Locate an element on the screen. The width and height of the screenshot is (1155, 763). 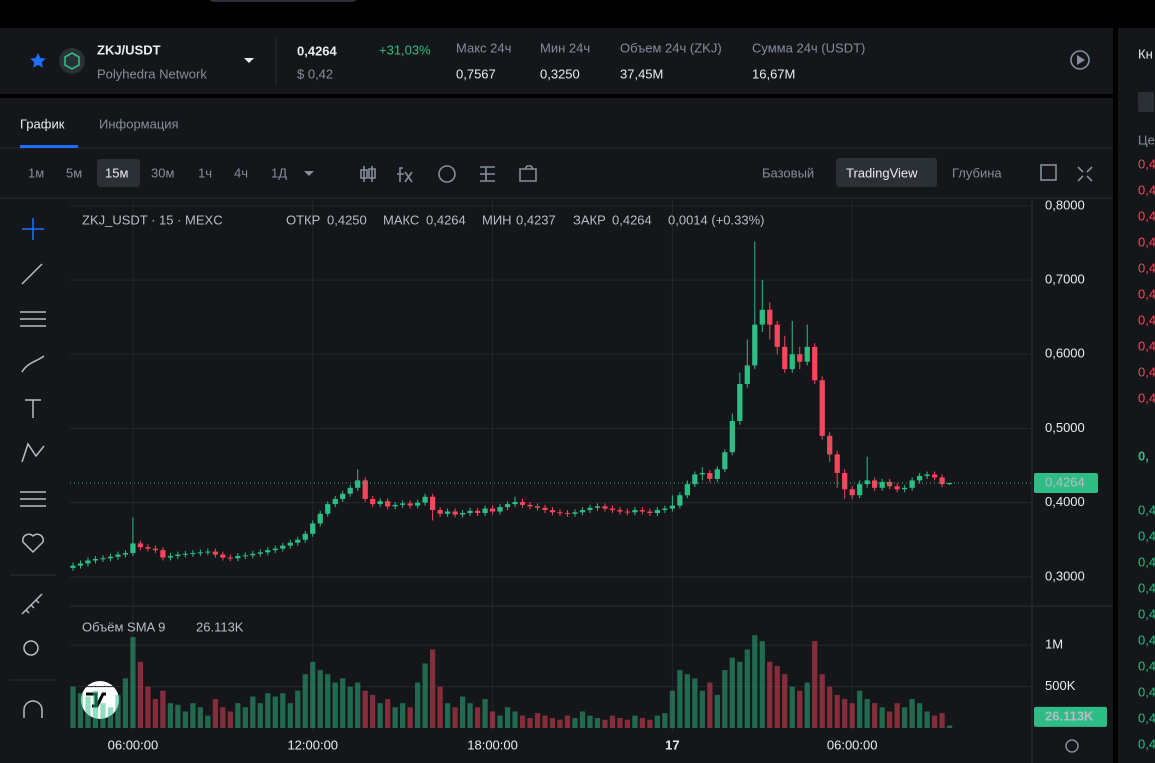
ohlc-value: 0,4250 is located at coordinates (347, 219).